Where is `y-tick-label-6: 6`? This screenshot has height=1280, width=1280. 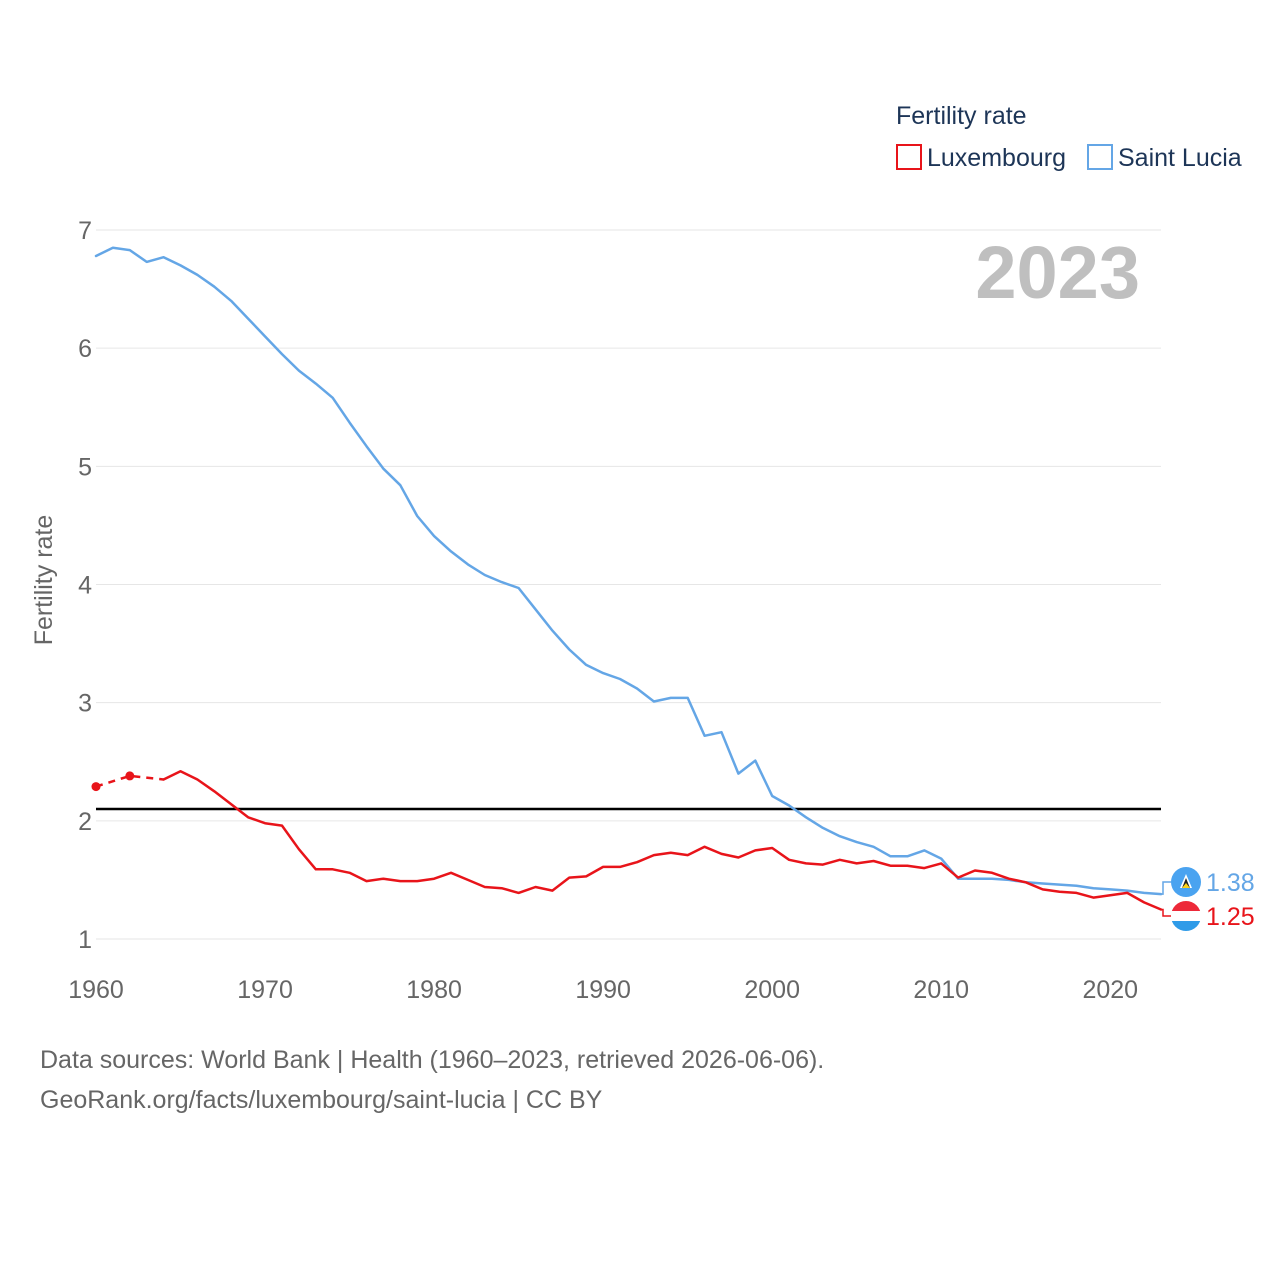 y-tick-label-6: 6 is located at coordinates (85, 349).